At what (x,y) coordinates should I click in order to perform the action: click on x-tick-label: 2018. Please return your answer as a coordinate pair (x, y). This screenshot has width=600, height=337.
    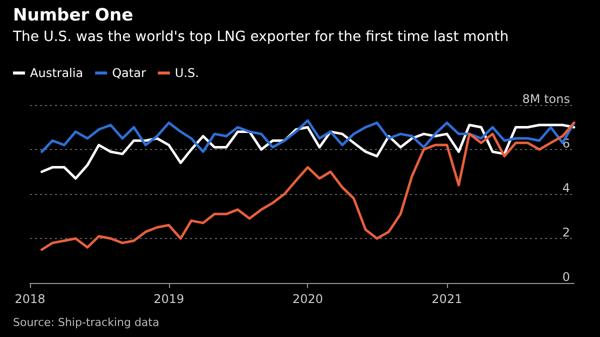
    Looking at the image, I should click on (30, 299).